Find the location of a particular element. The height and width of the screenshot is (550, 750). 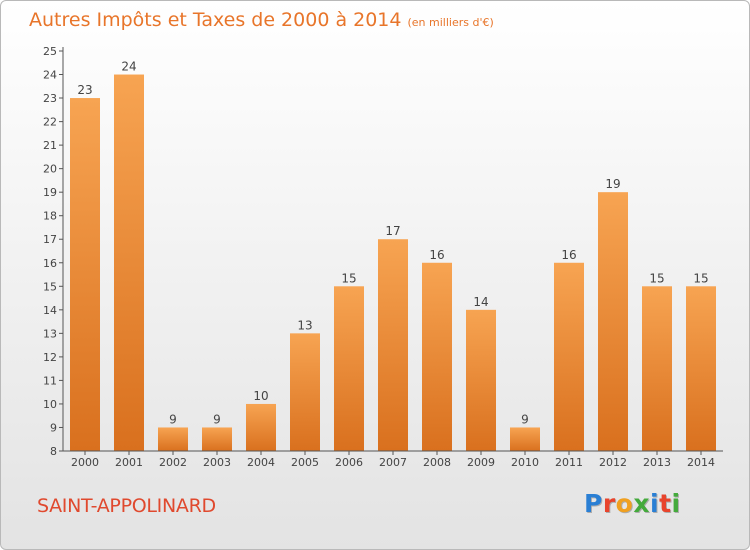

y-tick-label: 21 is located at coordinates (50, 145).